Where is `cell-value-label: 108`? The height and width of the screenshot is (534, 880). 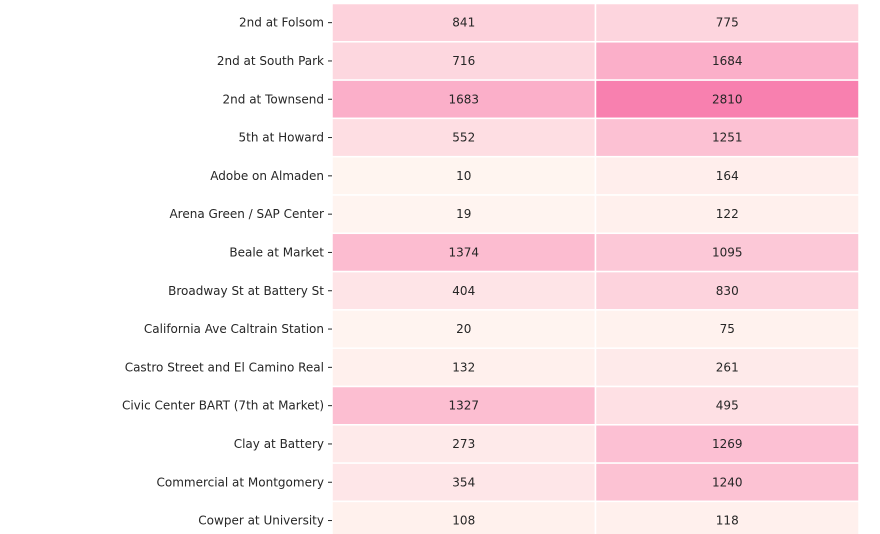 cell-value-label: 108 is located at coordinates (463, 521).